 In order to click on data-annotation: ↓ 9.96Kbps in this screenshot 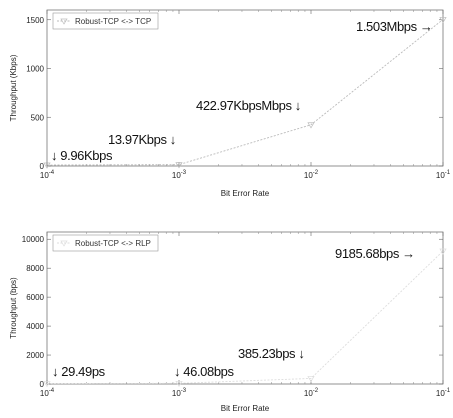, I will do `click(82, 155)`.